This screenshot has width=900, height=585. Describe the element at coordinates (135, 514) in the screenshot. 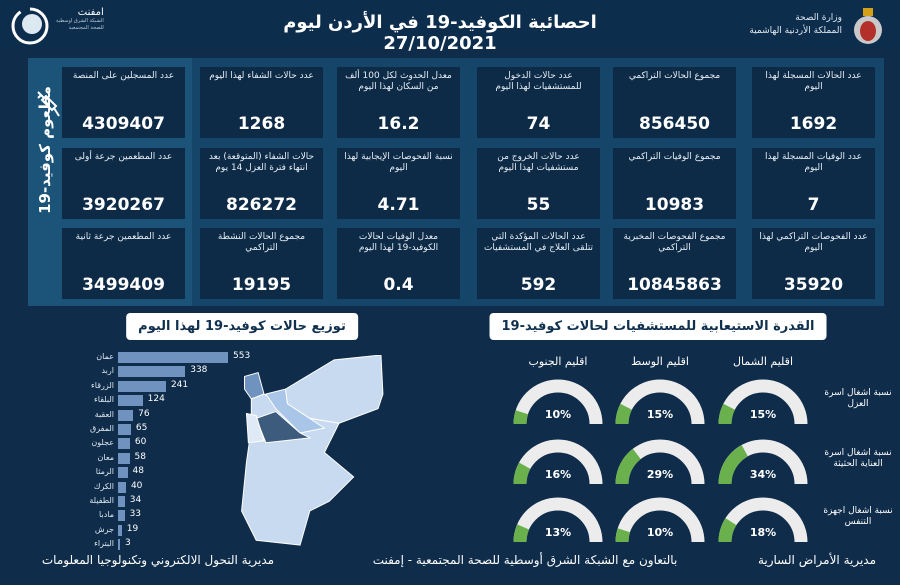

I see `bar-value: 33` at that location.